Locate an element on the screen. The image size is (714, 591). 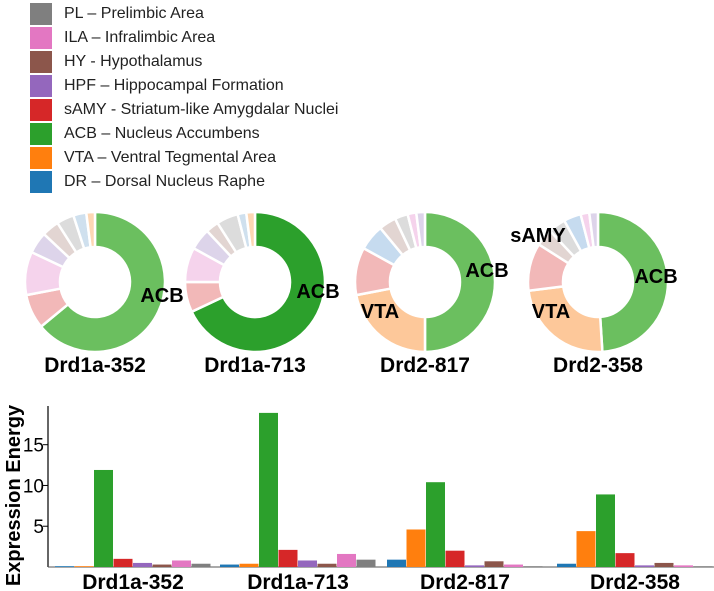
bar-drd1a-713-vta is located at coordinates (249, 565).